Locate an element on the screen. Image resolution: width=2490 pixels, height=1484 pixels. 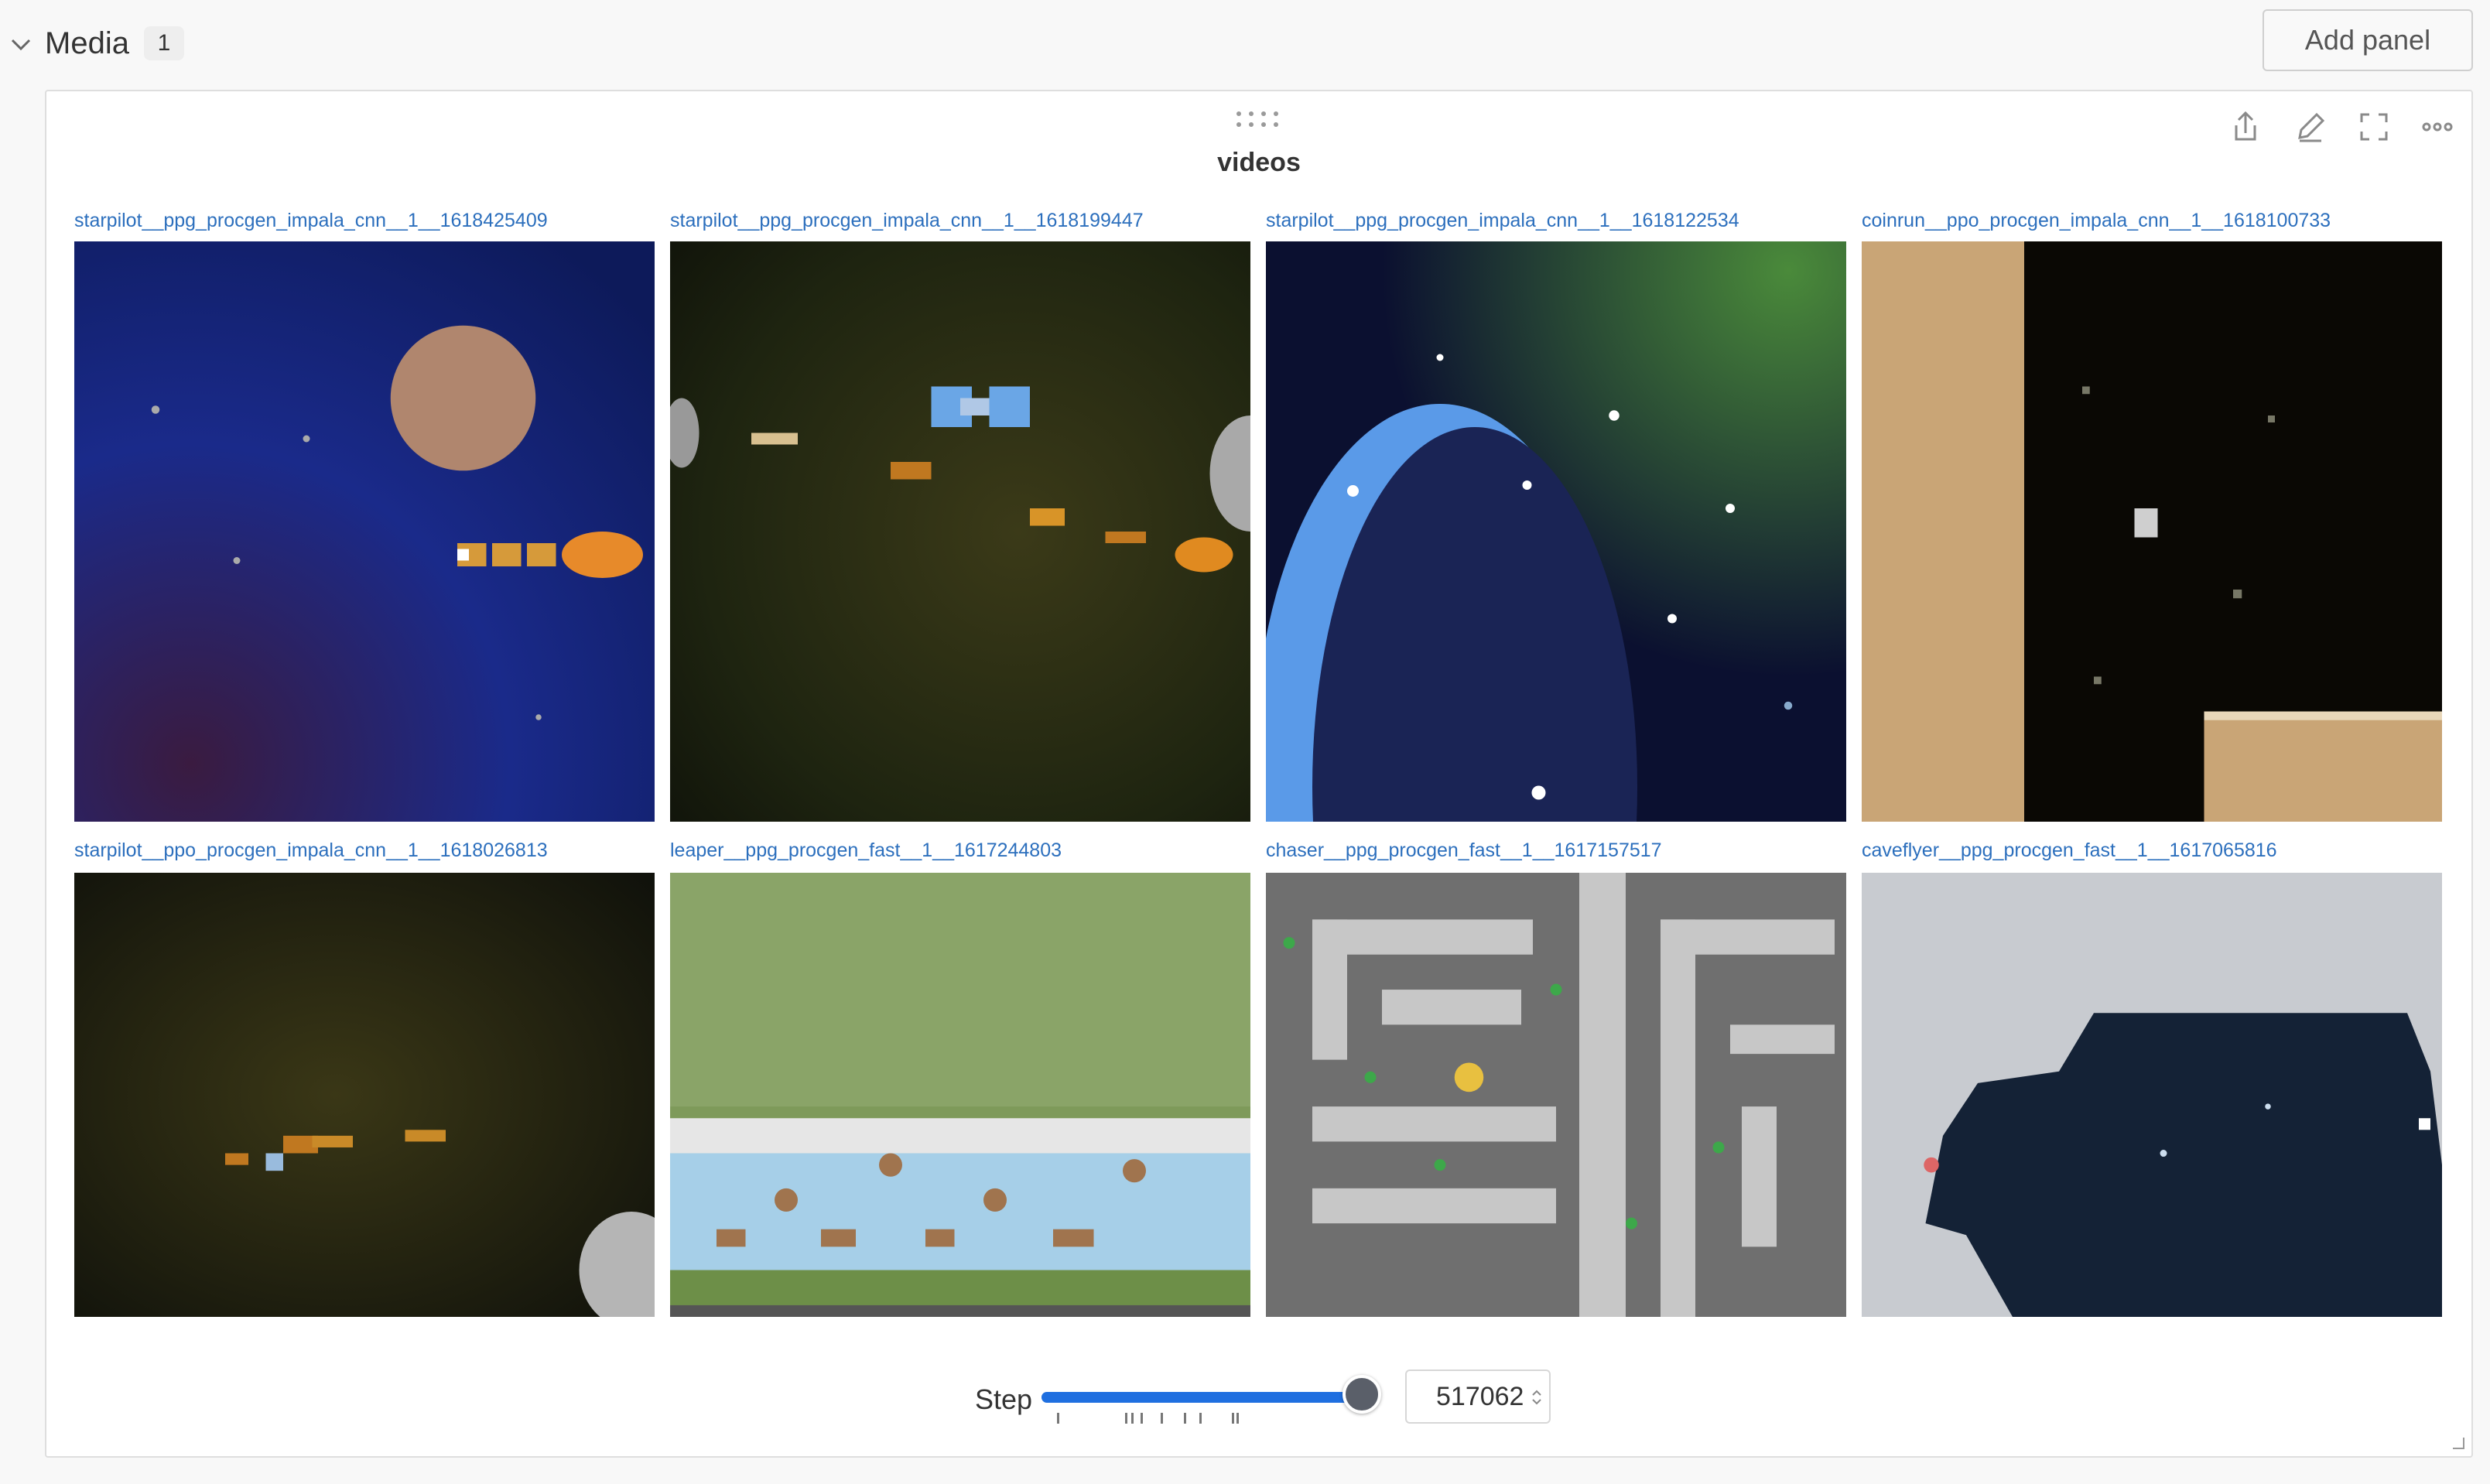
chevron-down-icon is located at coordinates (21, 44).